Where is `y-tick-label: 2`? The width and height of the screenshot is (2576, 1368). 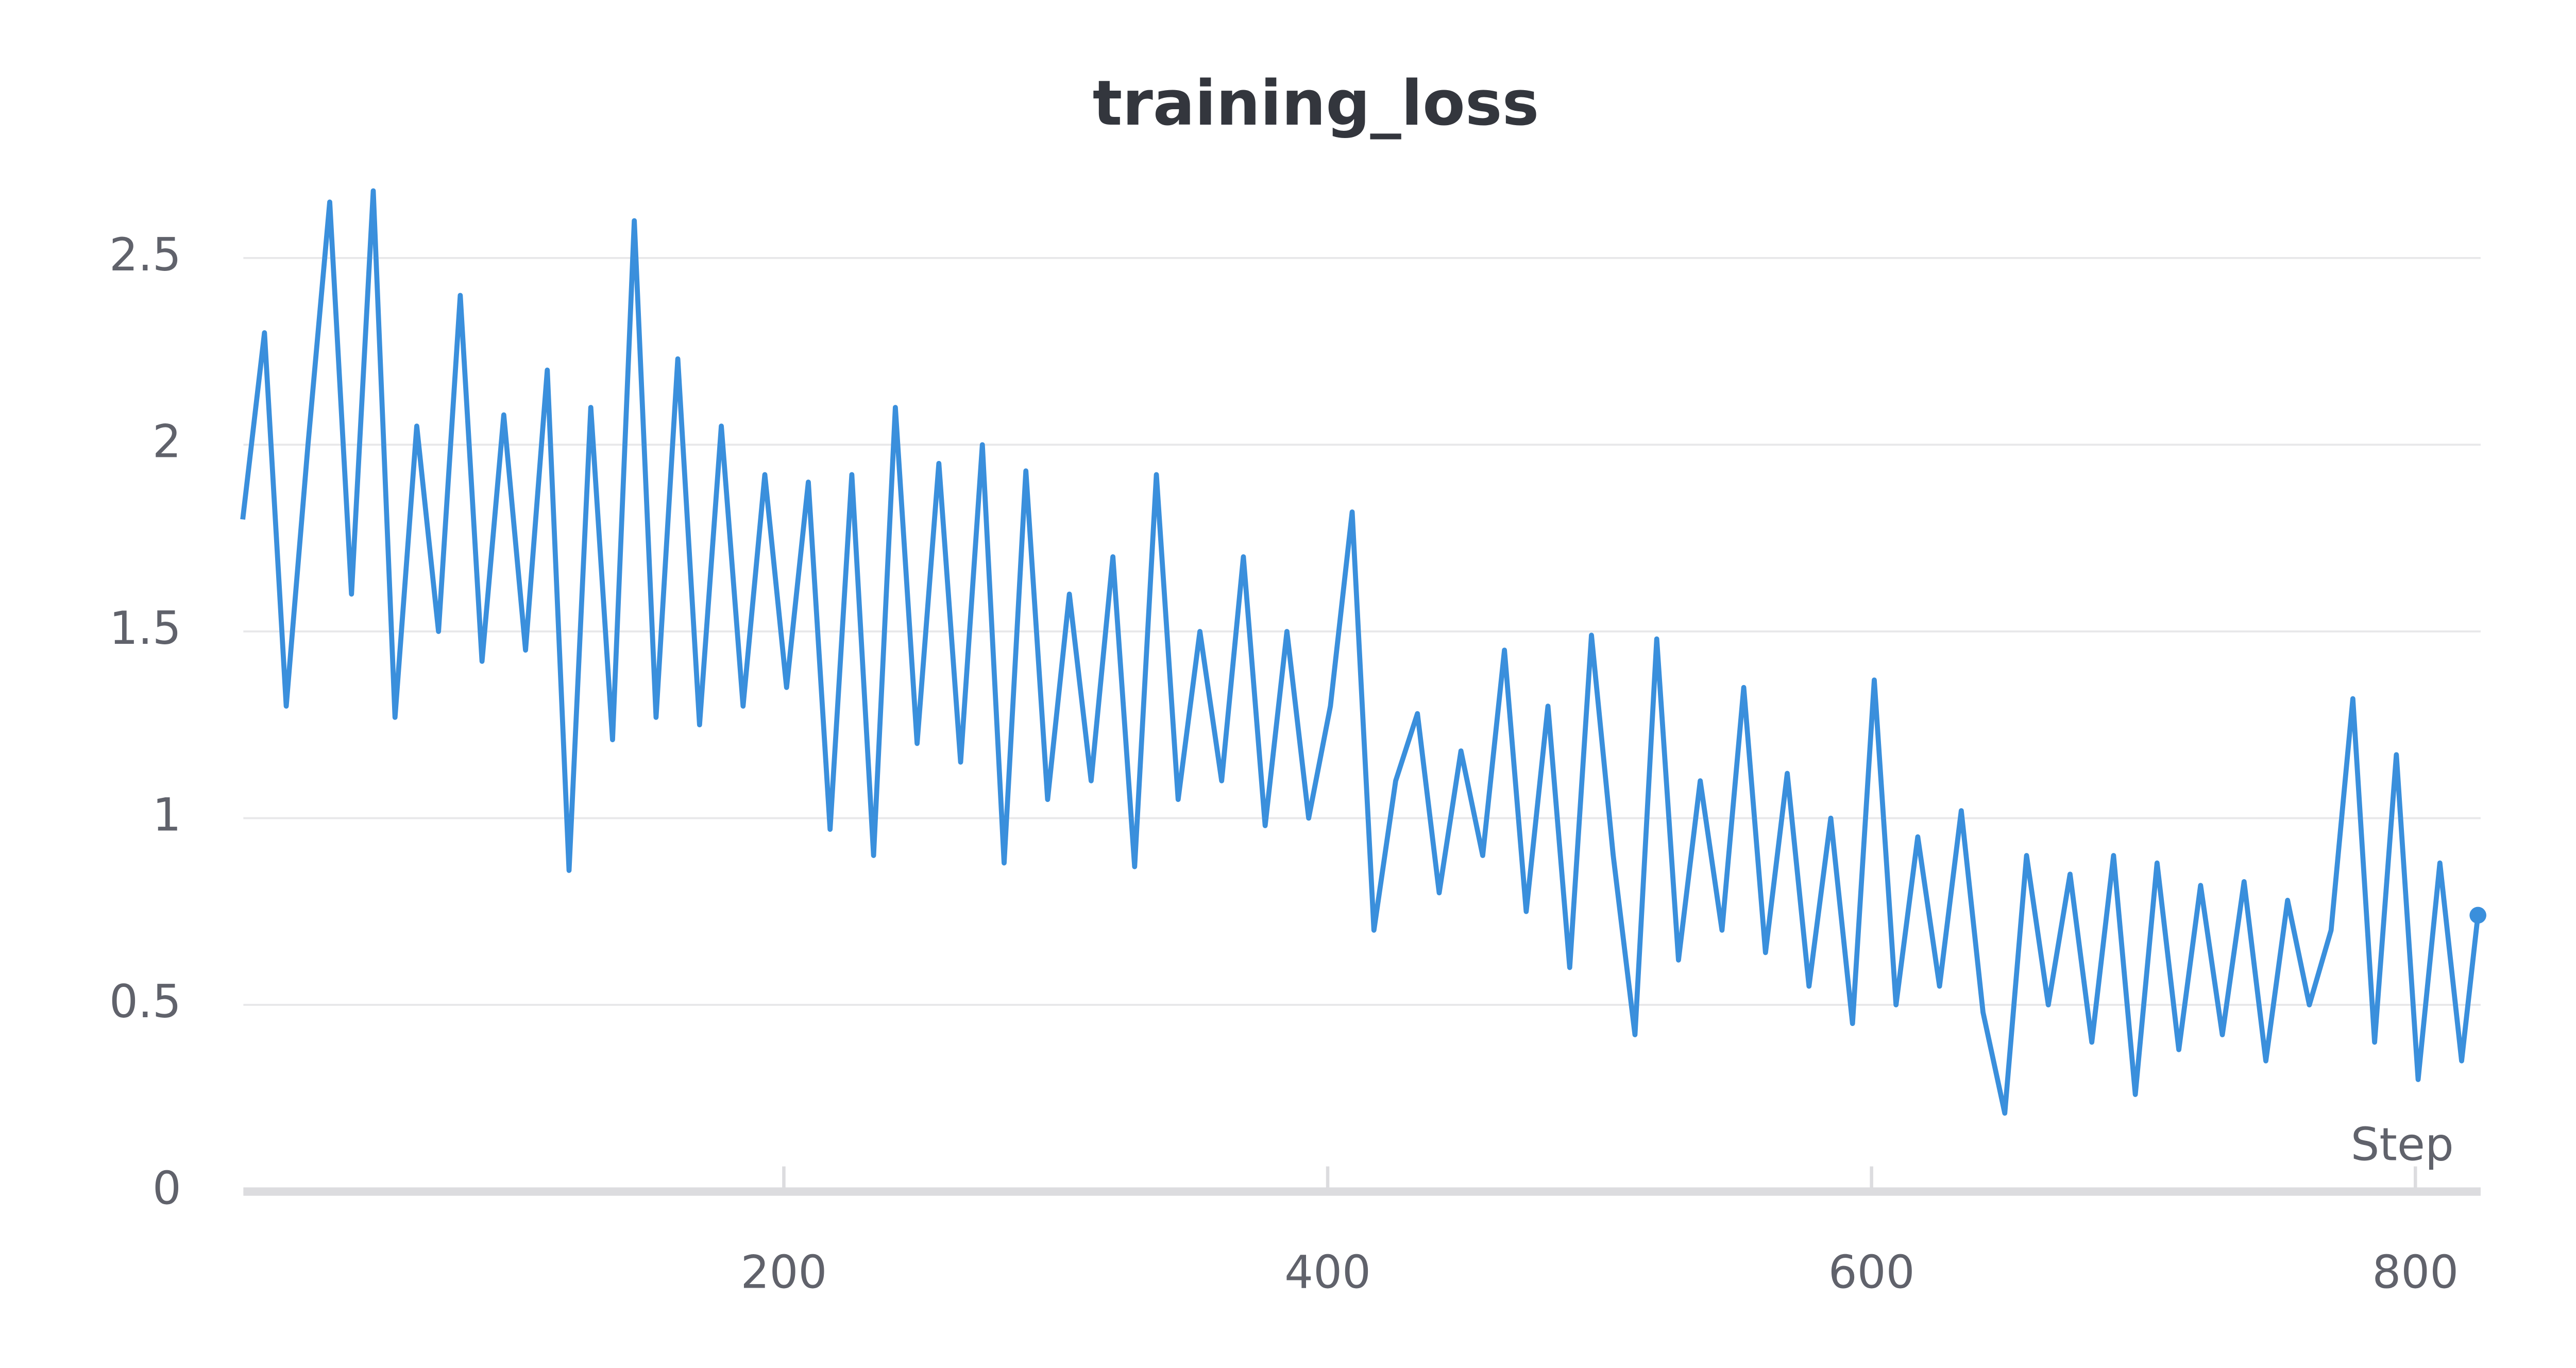
y-tick-label: 2 is located at coordinates (167, 441).